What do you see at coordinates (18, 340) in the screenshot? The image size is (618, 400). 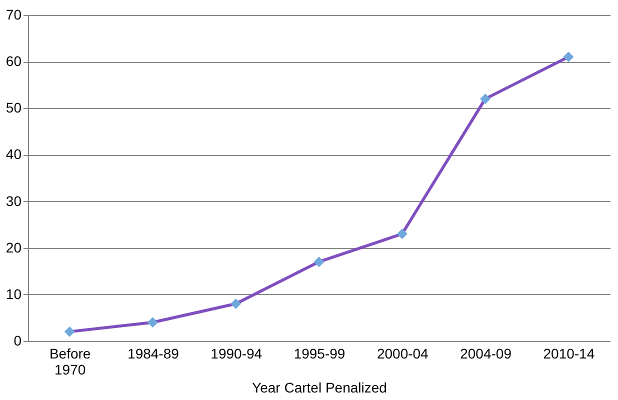 I see `y-tick-label: 0` at bounding box center [18, 340].